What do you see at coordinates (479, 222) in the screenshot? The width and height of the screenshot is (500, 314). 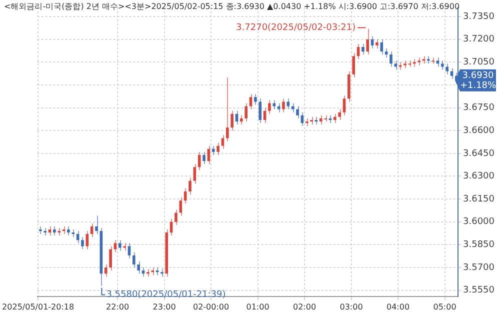 I see `y-tick-label: 3.6000` at bounding box center [479, 222].